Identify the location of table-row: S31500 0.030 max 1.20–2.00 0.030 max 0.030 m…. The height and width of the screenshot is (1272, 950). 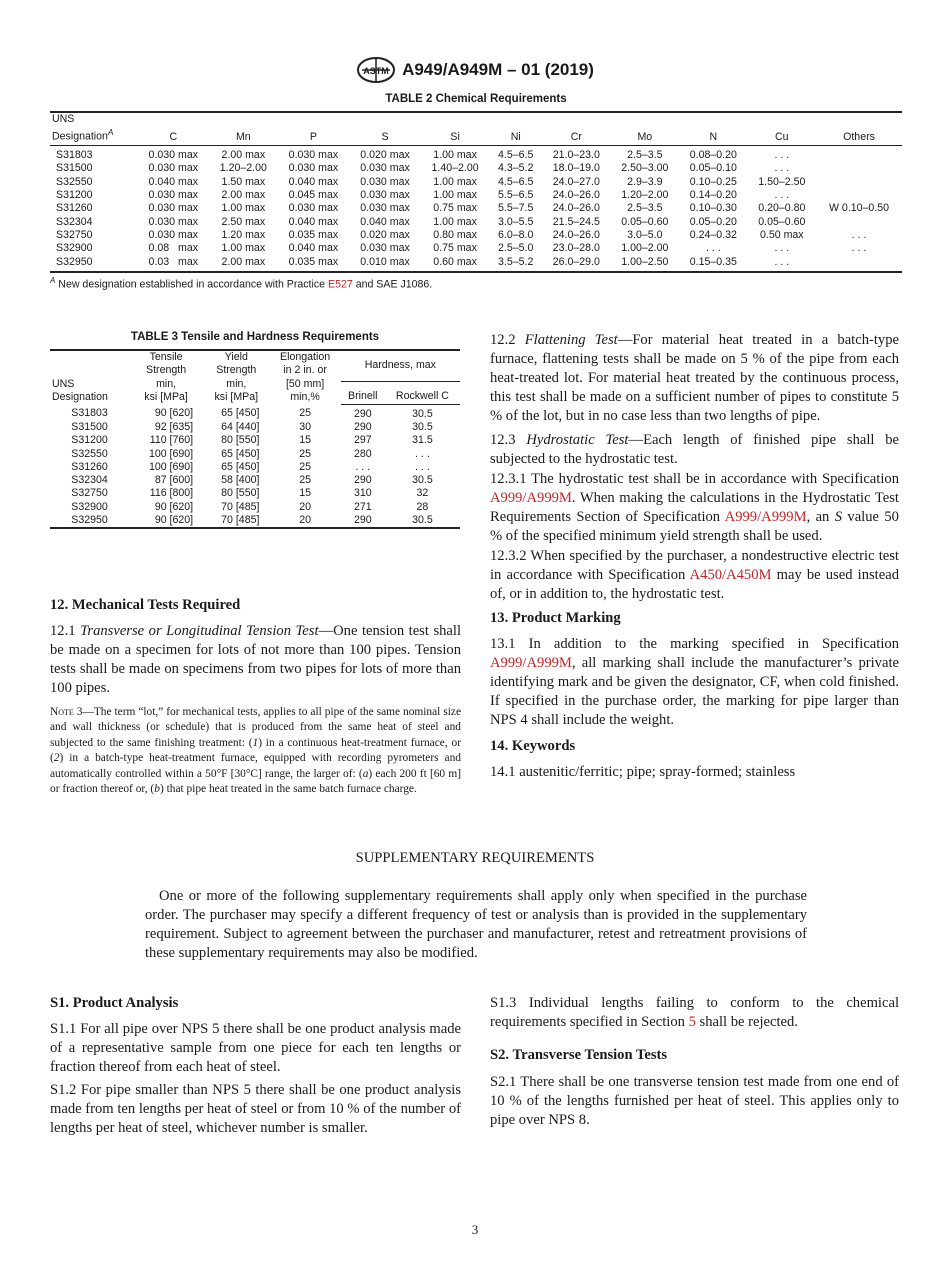
(476, 168).